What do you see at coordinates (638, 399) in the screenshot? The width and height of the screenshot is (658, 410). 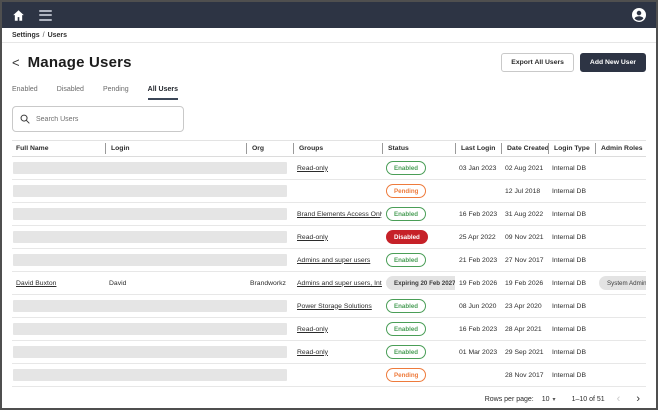 I see `next-page-button: ›` at bounding box center [638, 399].